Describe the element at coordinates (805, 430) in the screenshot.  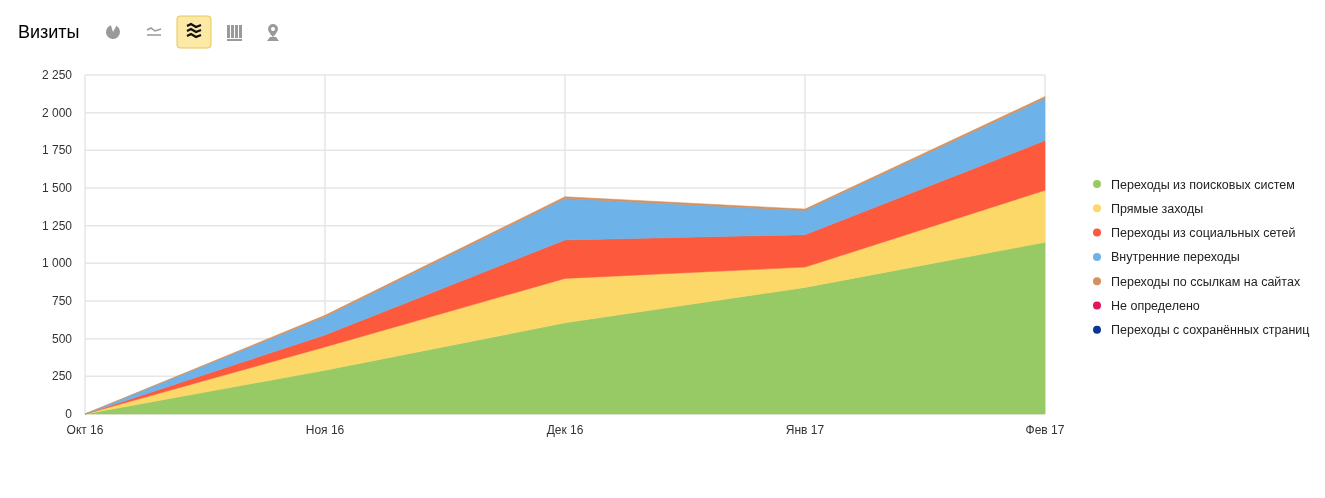
I see `x-tick-label: Янв 17` at that location.